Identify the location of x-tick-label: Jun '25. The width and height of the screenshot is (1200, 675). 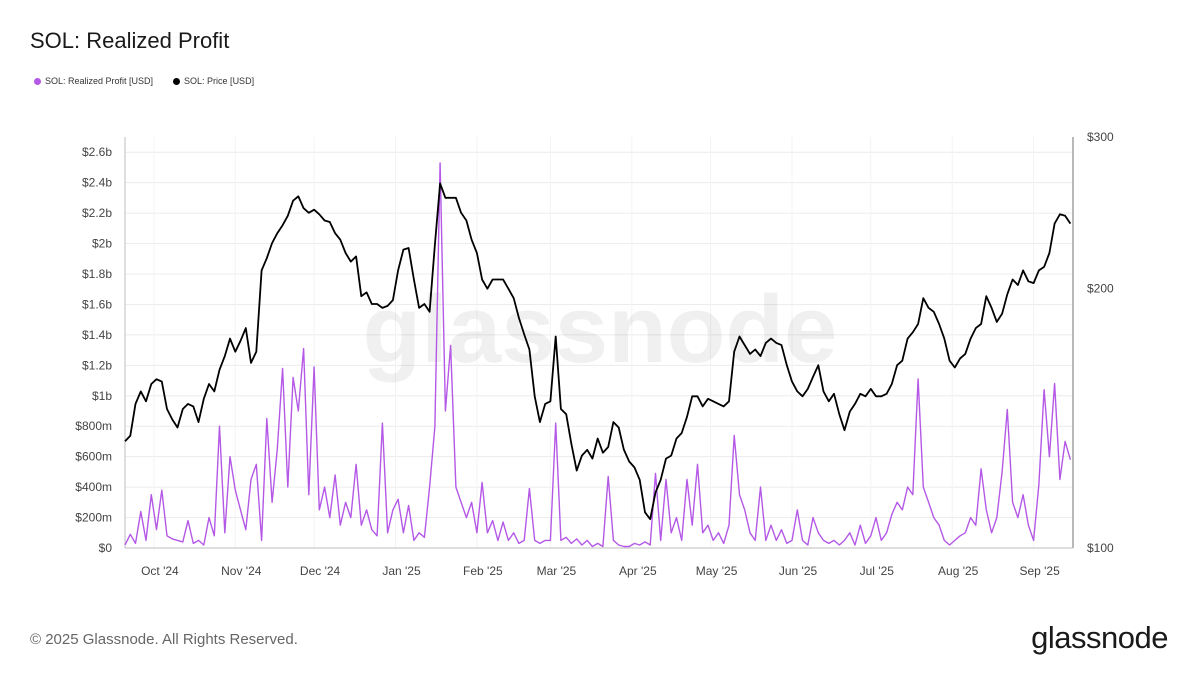
(798, 571).